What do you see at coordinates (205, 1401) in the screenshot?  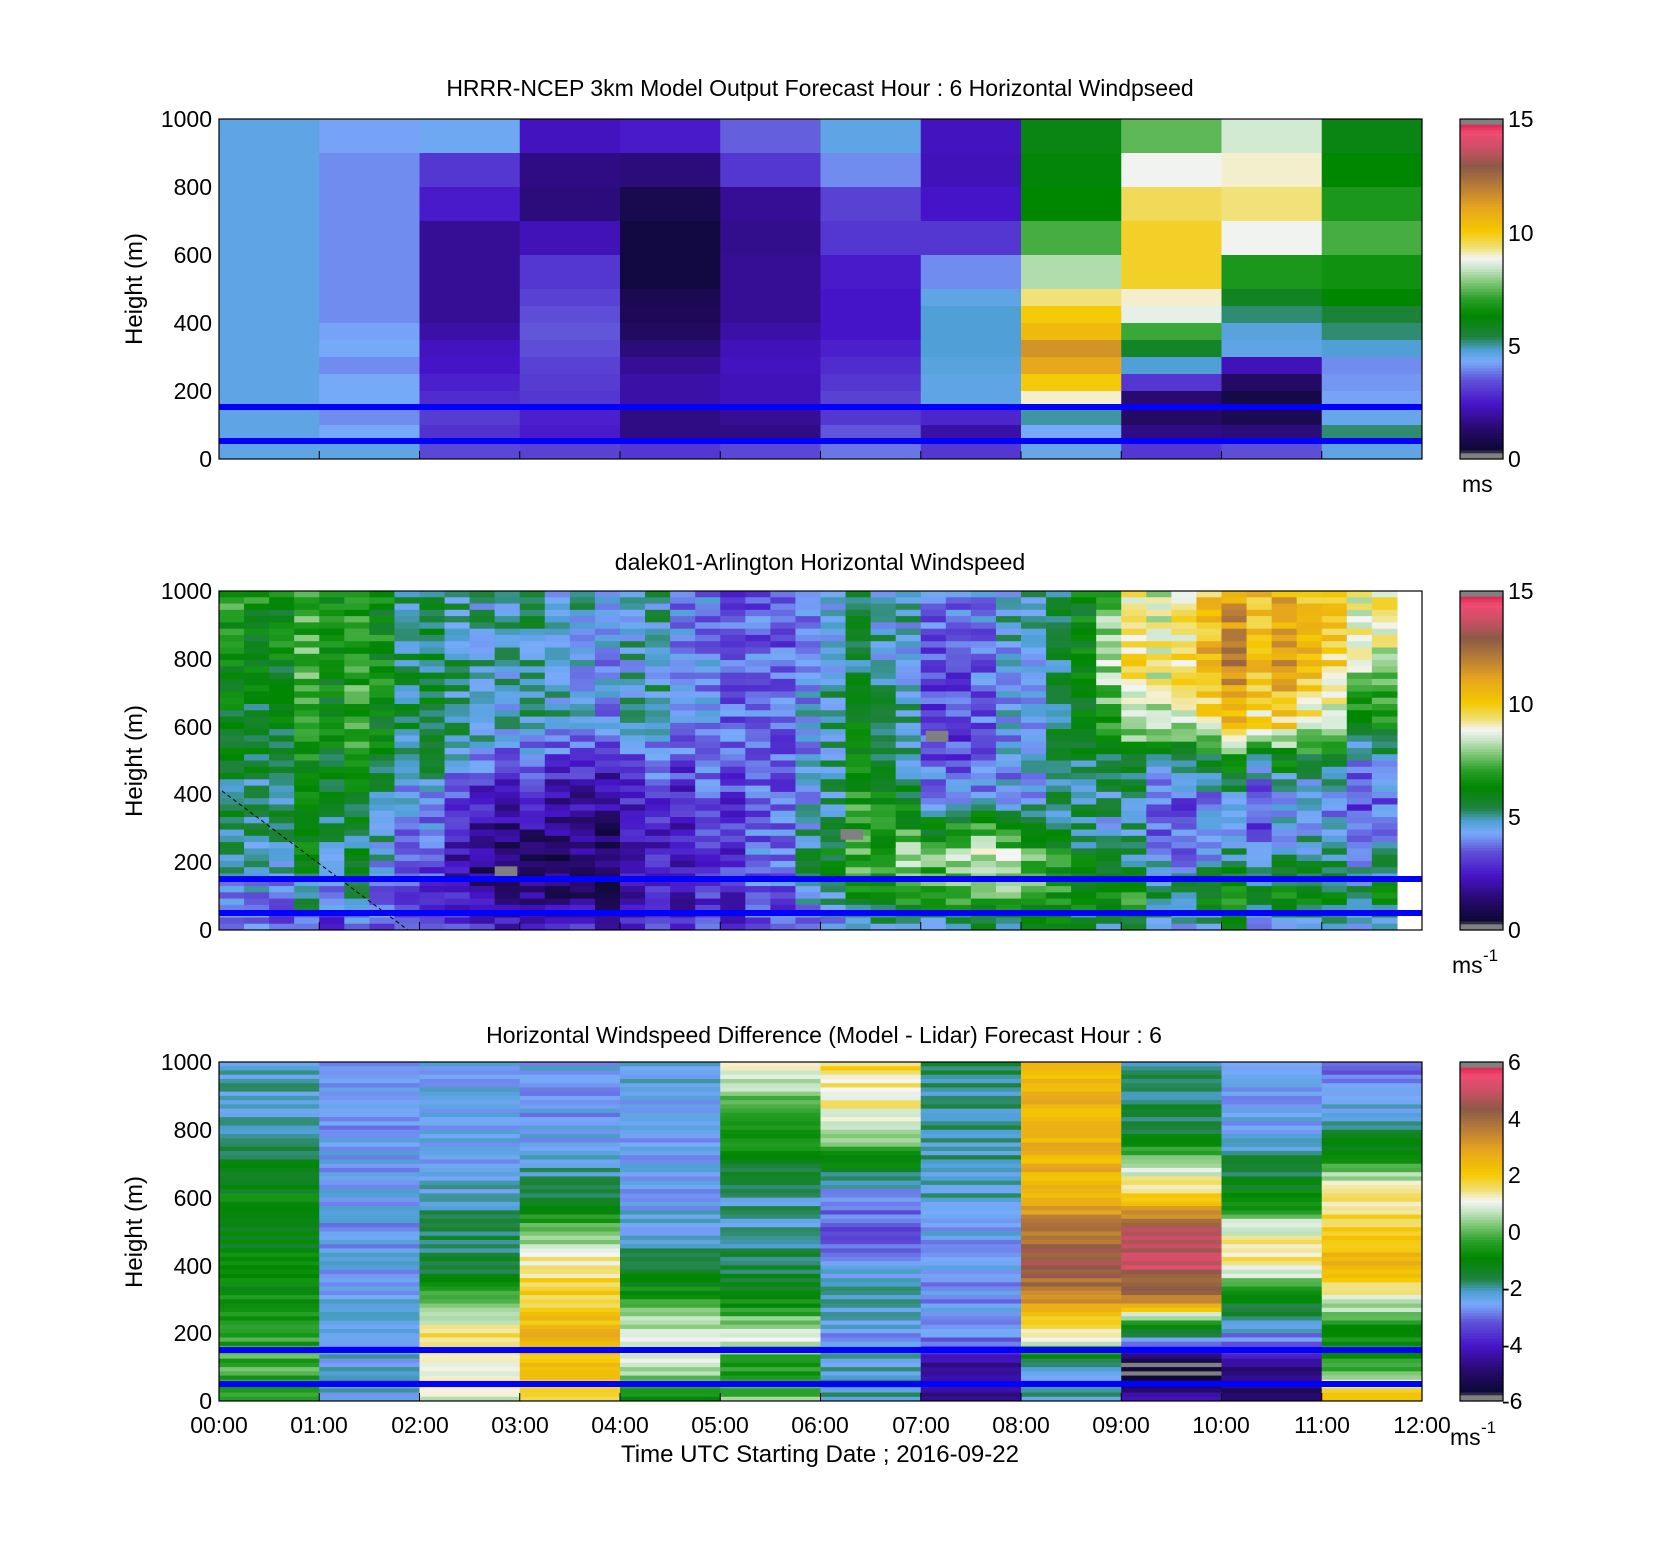 I see `y-tick-label: 0` at bounding box center [205, 1401].